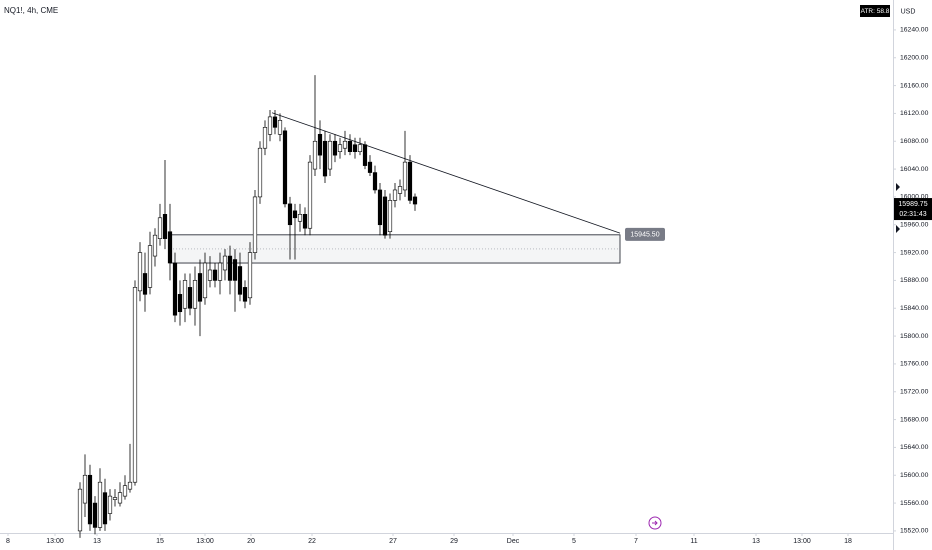  What do you see at coordinates (914, 225) in the screenshot?
I see `y-tick-label: 15960.00` at bounding box center [914, 225].